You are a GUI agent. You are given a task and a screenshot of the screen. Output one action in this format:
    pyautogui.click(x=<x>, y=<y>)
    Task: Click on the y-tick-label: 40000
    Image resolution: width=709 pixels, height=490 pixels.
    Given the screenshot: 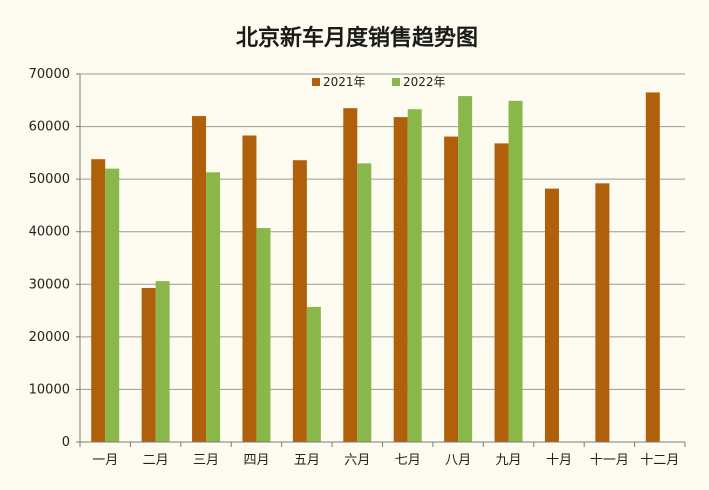 What is the action you would take?
    pyautogui.click(x=49, y=232)
    